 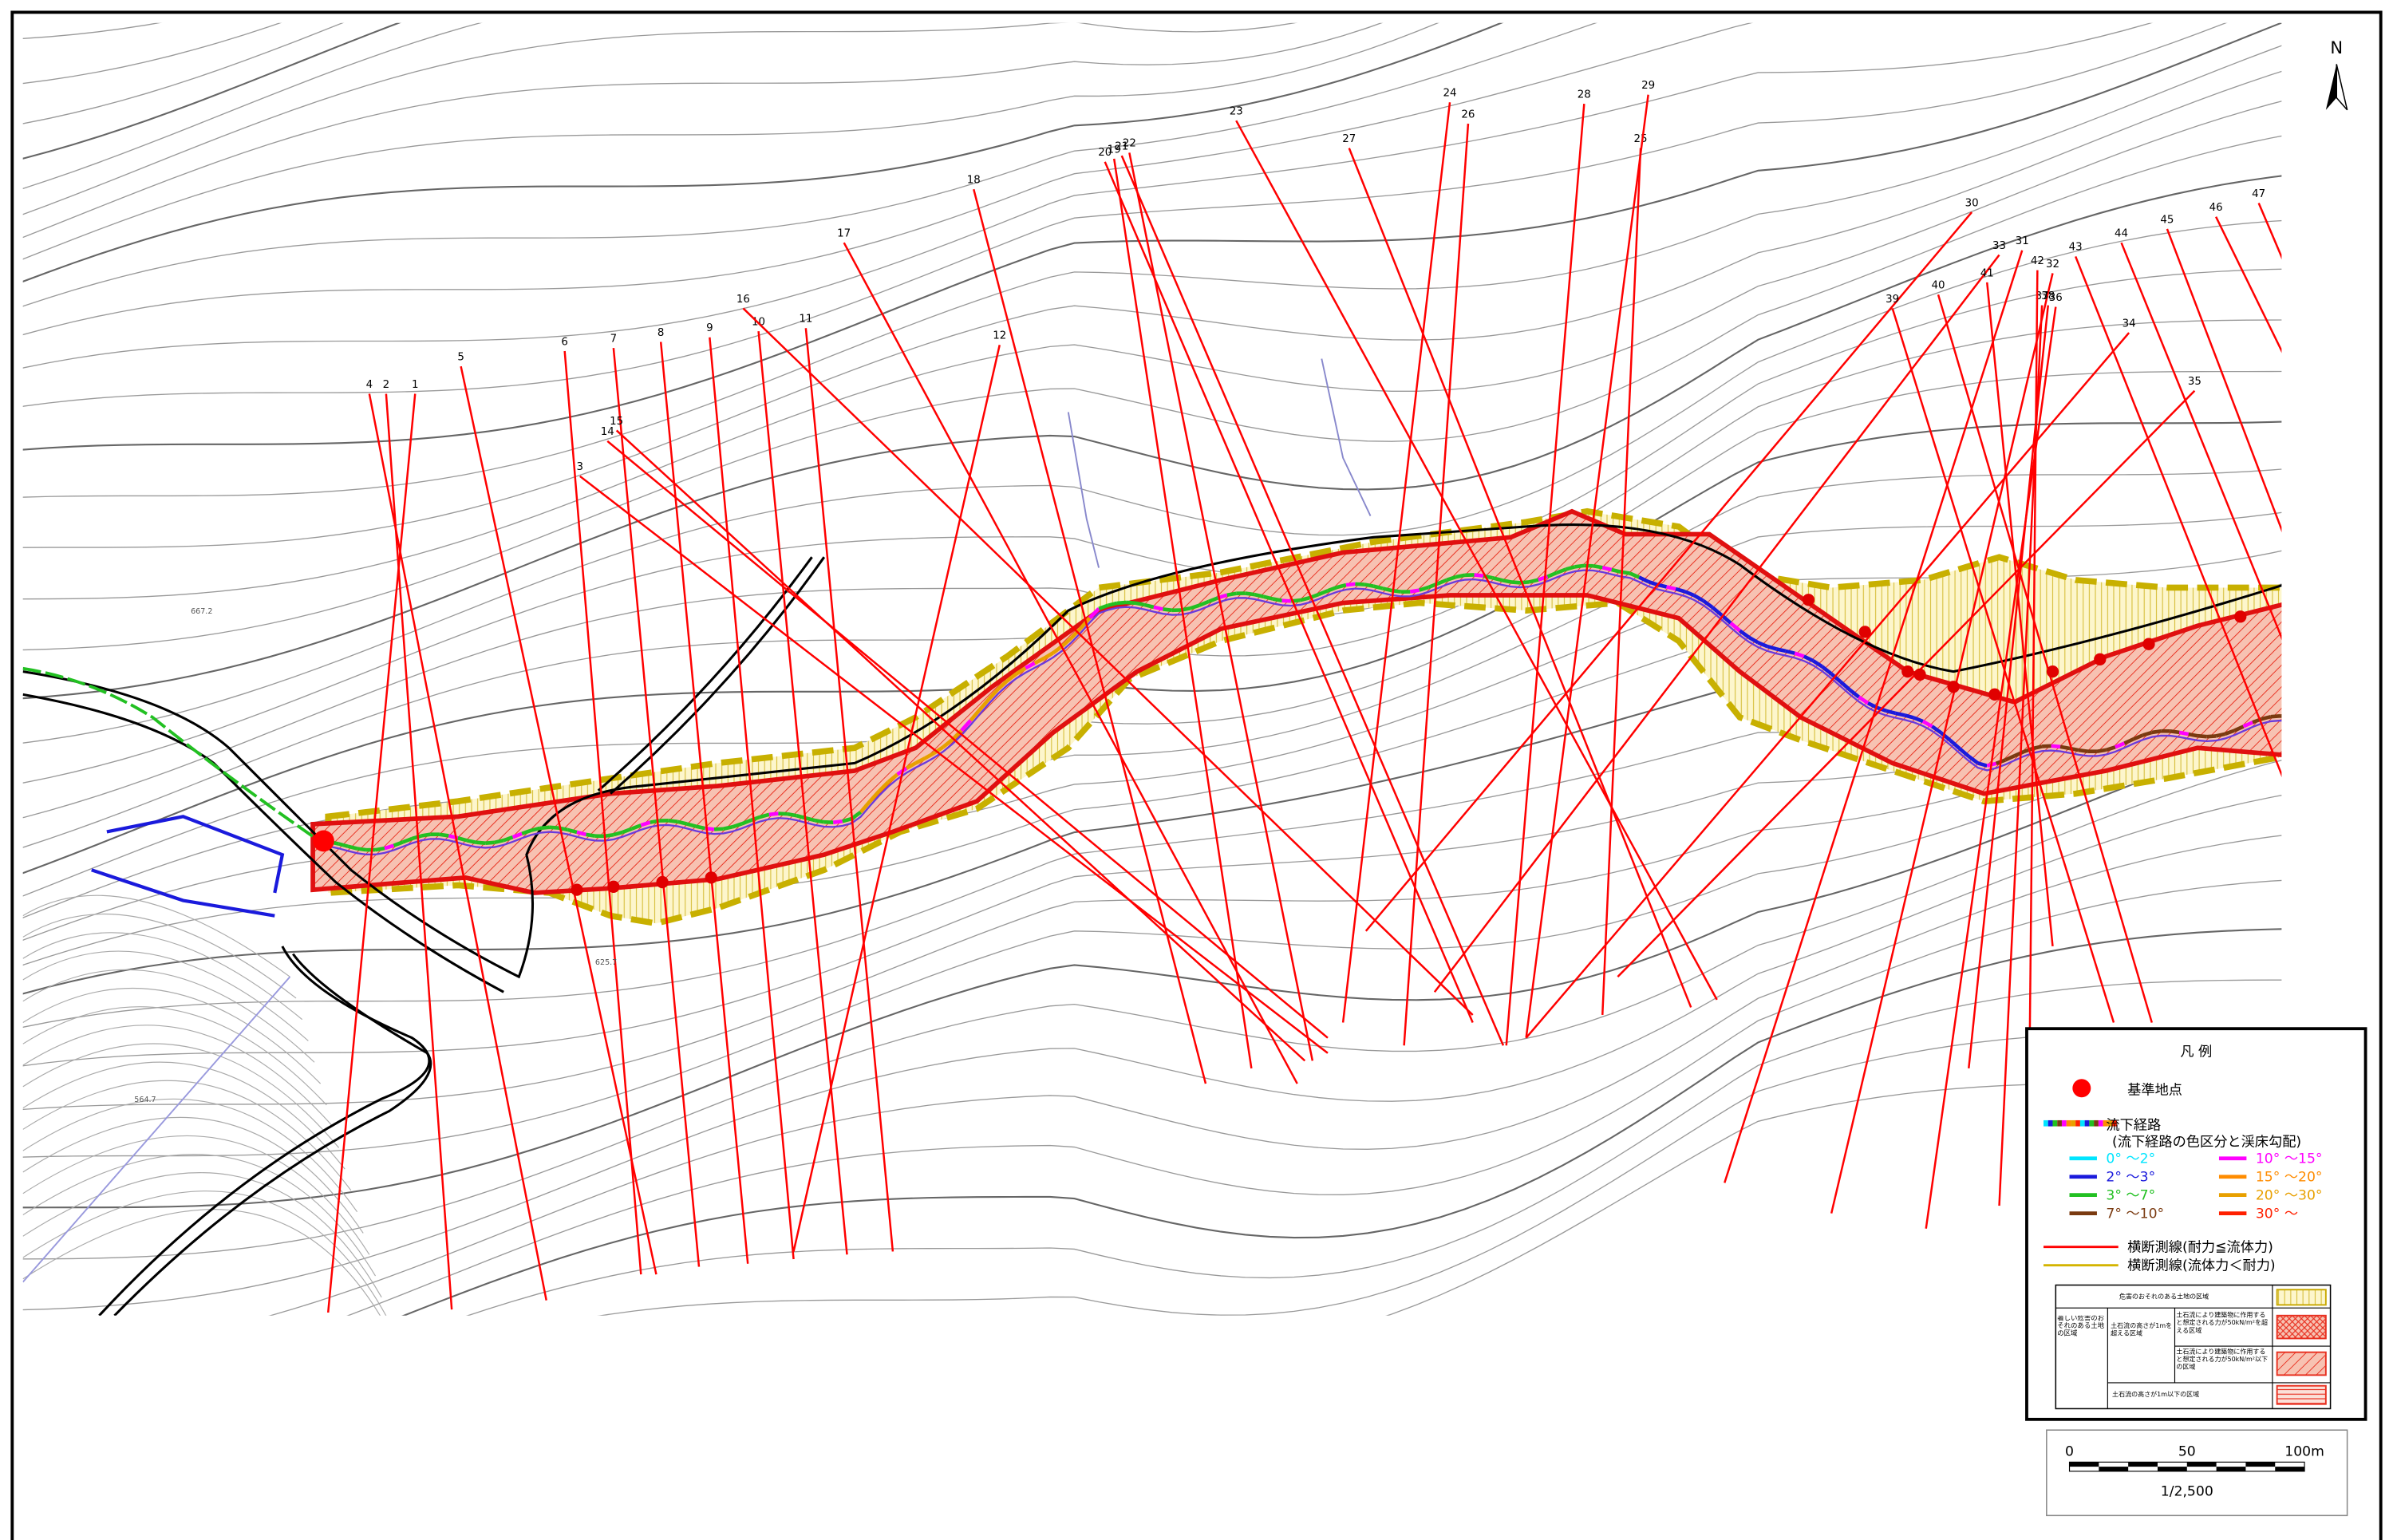 What do you see at coordinates (2342, 87) in the screenshot?
I see `north-arrow-right` at bounding box center [2342, 87].